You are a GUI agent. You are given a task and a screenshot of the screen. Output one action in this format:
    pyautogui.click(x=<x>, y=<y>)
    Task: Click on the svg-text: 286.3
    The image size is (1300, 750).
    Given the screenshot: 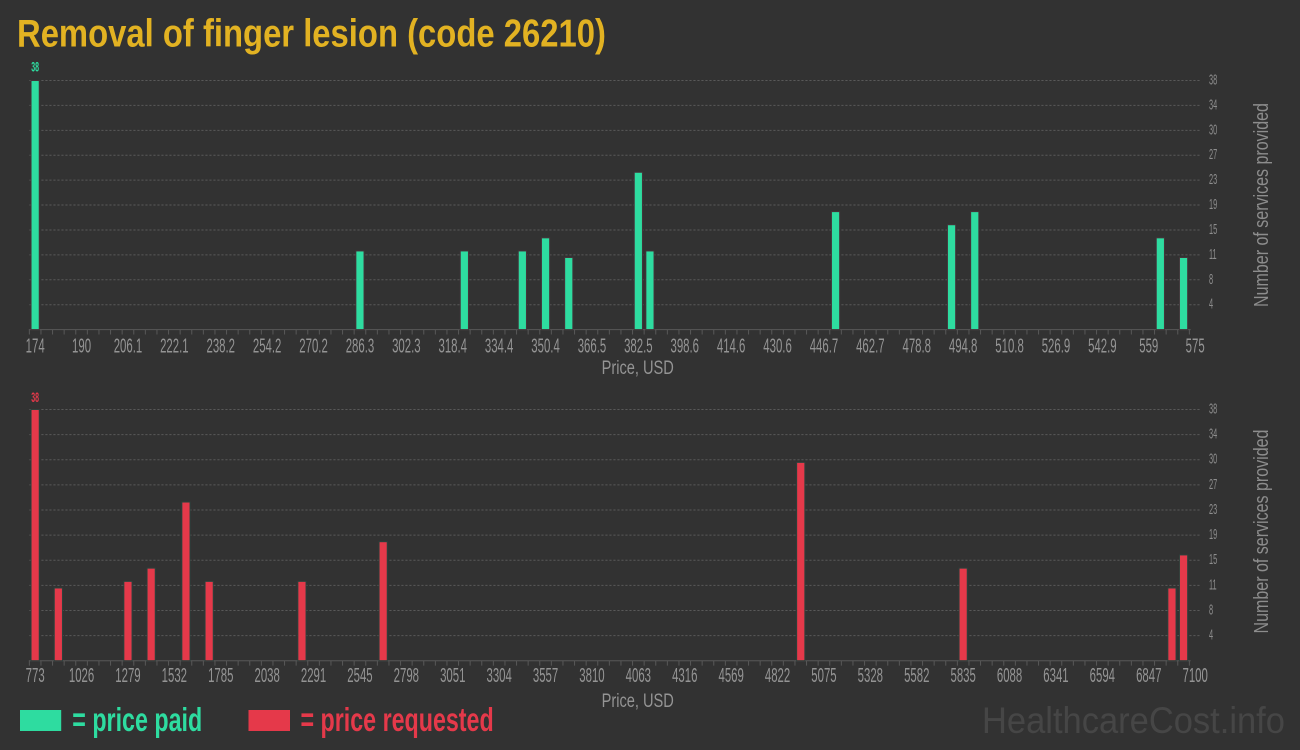 What is the action you would take?
    pyautogui.click(x=360, y=346)
    